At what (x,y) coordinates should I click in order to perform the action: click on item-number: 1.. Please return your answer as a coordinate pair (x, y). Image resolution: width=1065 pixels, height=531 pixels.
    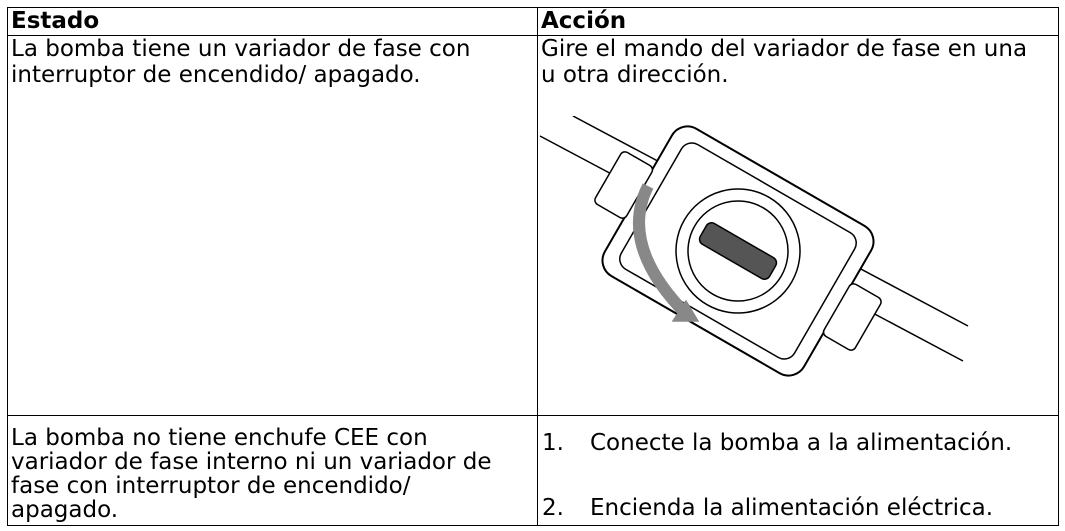
    Looking at the image, I should click on (553, 443).